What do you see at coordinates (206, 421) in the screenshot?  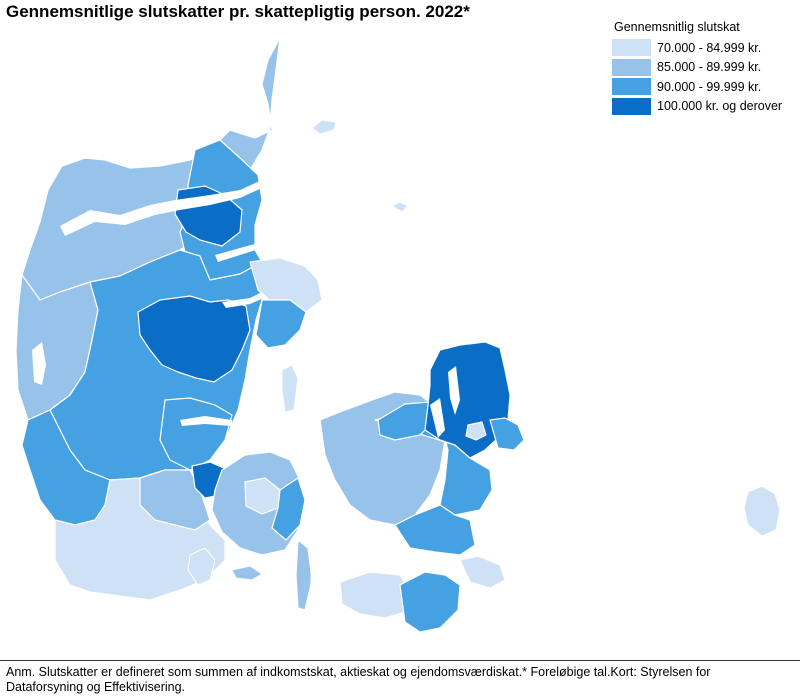 I see `vejle-fjord` at bounding box center [206, 421].